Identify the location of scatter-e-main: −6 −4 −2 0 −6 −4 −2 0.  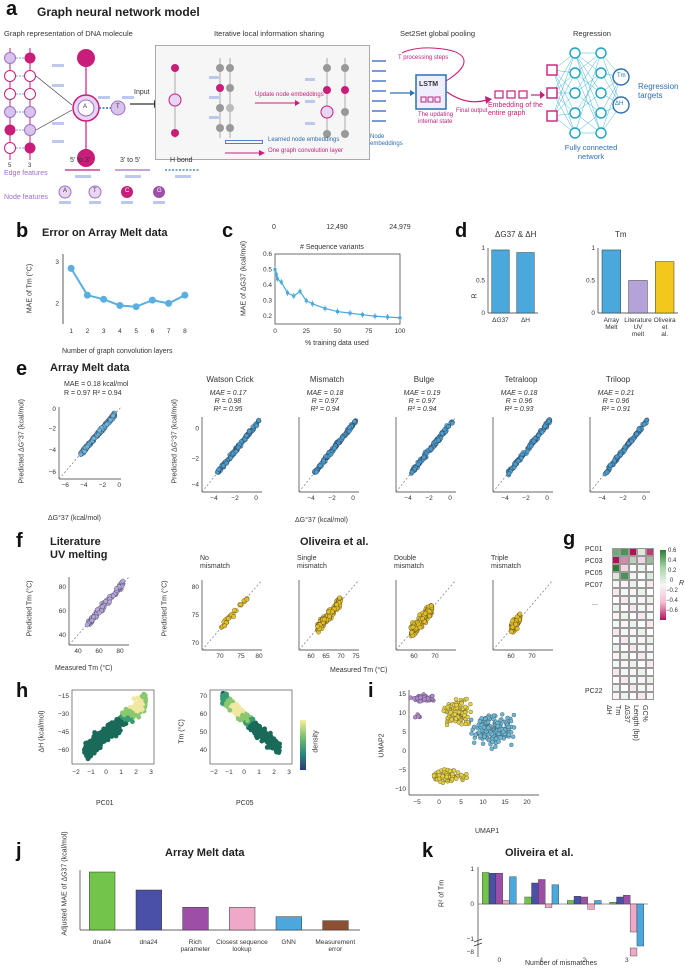
(85, 447).